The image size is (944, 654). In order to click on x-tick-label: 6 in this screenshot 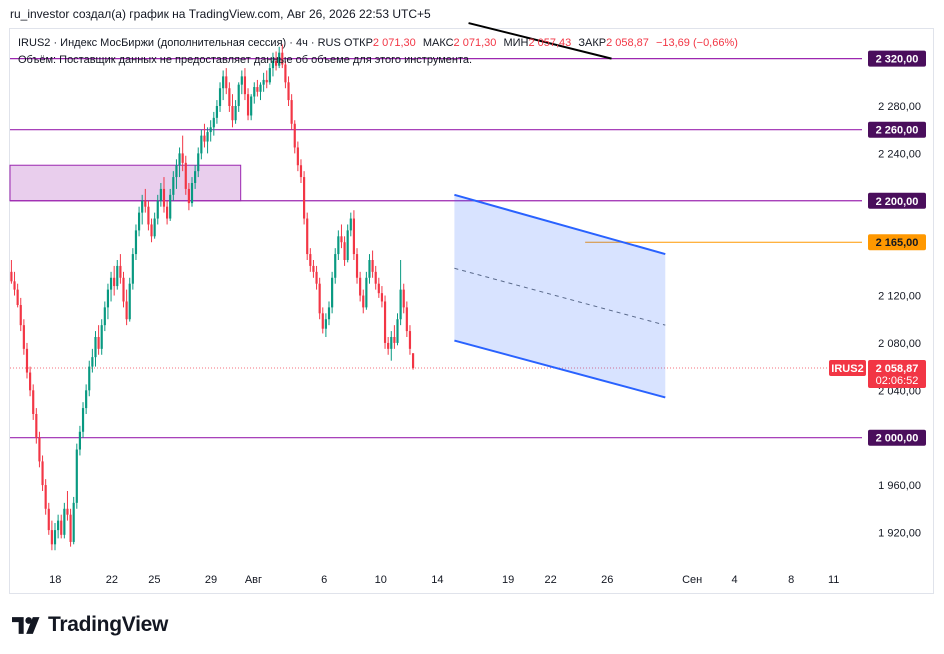, I will do `click(324, 580)`.